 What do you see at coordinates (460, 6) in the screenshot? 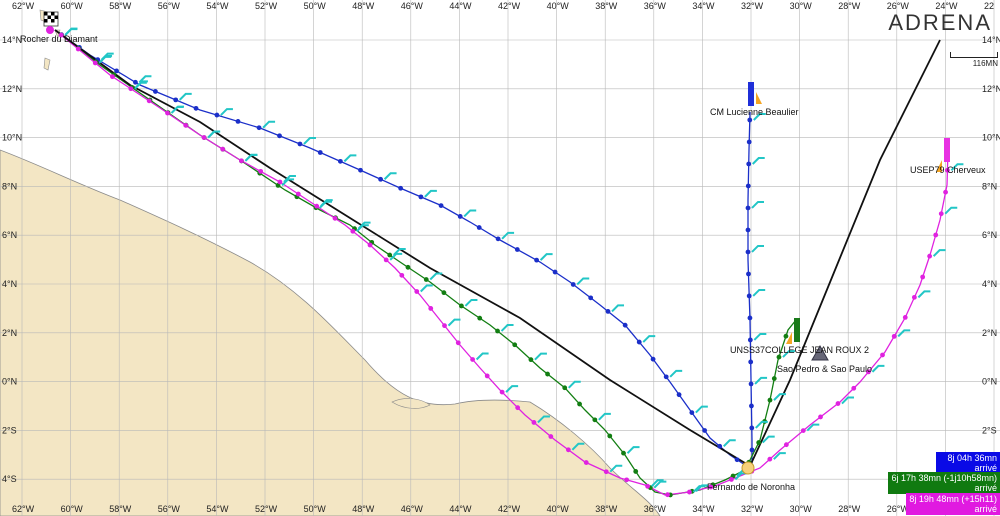
I see `lon-tick-label: 44°W` at bounding box center [460, 6].